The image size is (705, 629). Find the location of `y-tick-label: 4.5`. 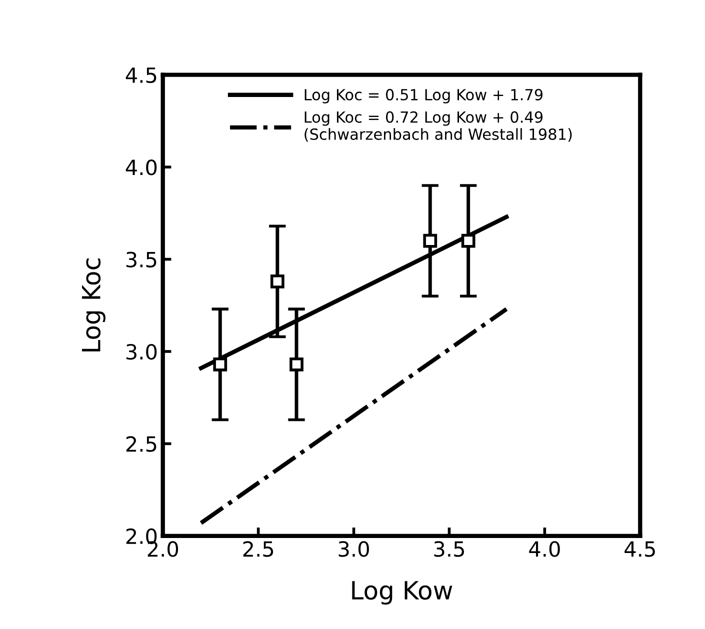

y-tick-label: 4.5 is located at coordinates (141, 76).